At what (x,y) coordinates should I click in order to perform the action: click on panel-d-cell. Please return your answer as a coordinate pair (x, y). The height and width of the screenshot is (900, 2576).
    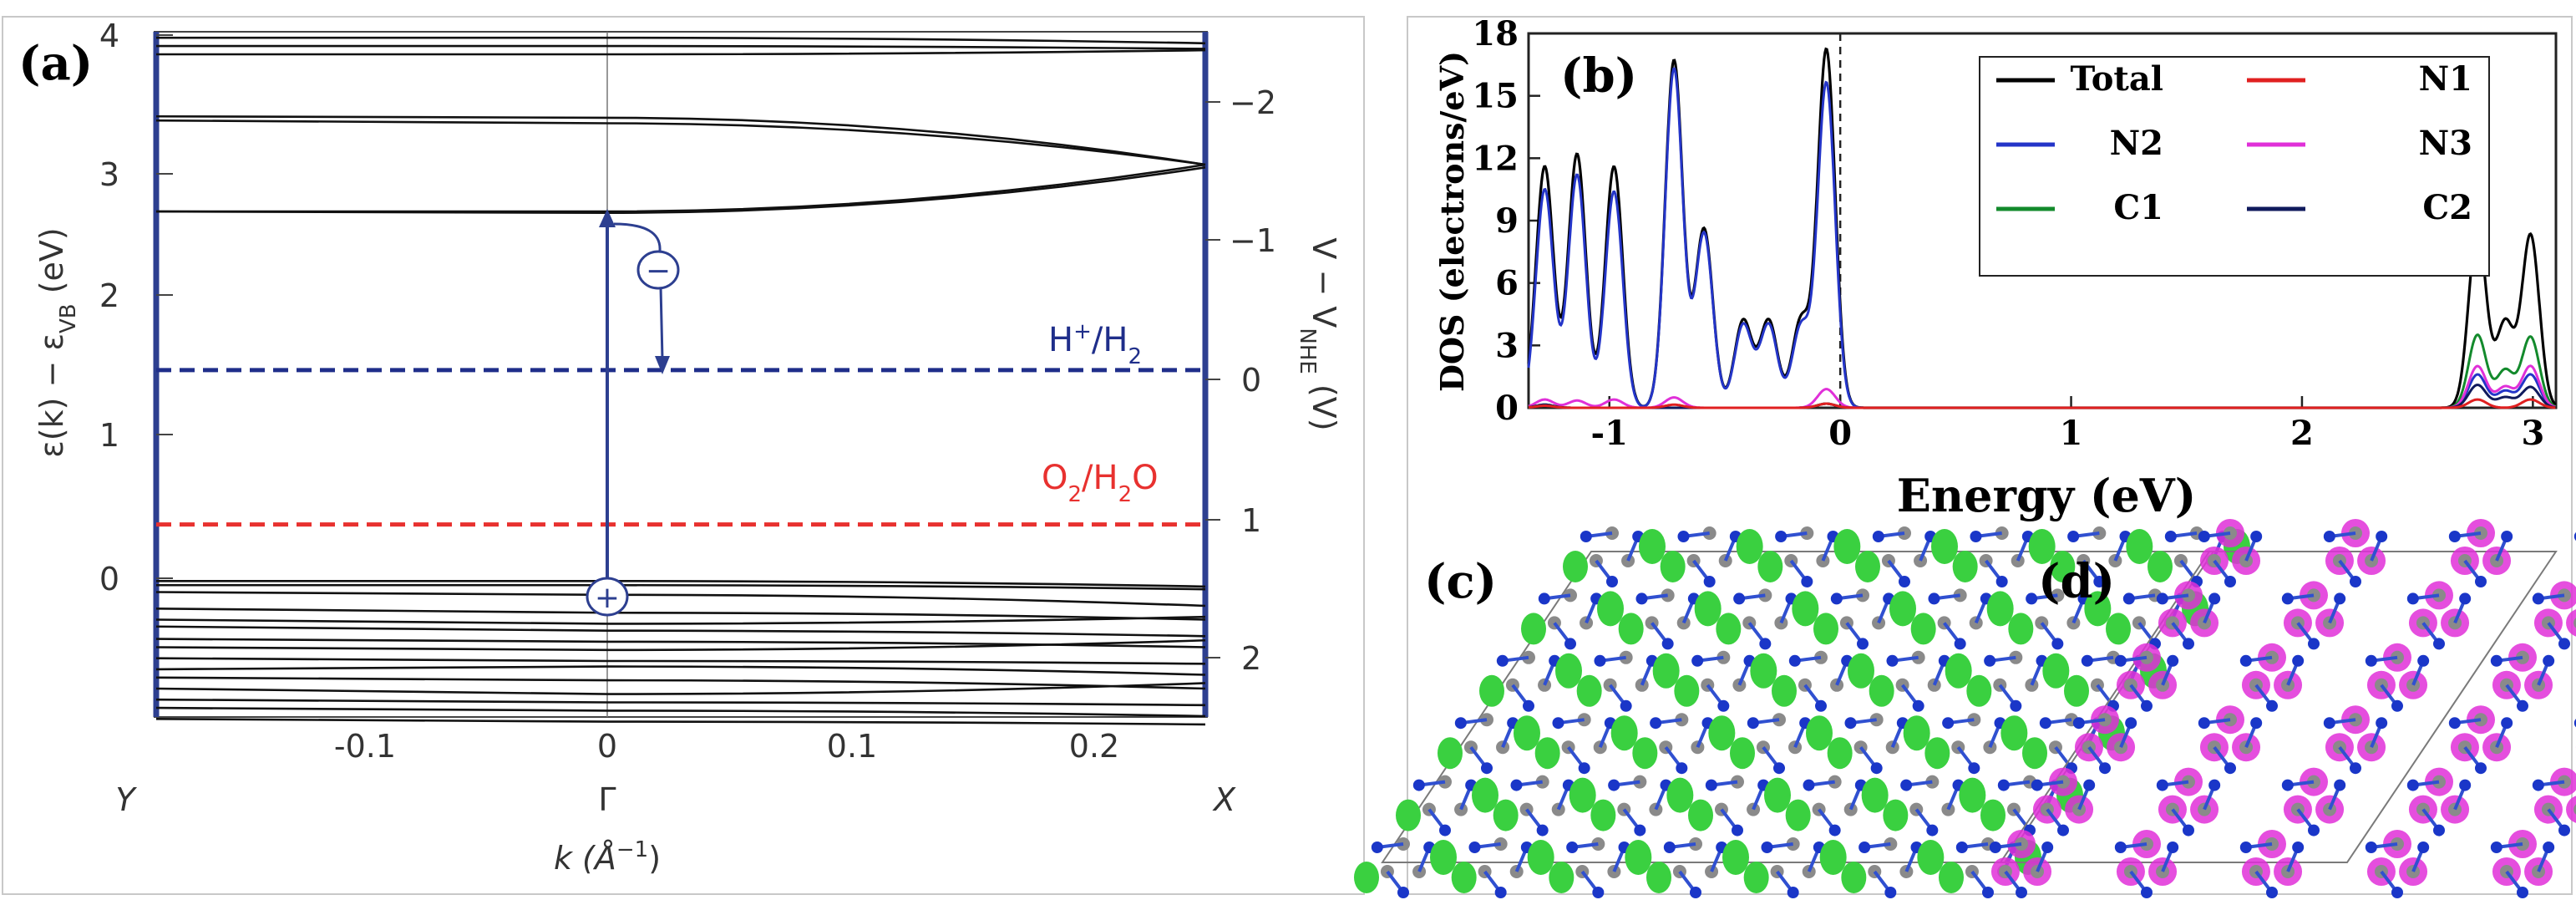
    Looking at the image, I should click on (2278, 707).